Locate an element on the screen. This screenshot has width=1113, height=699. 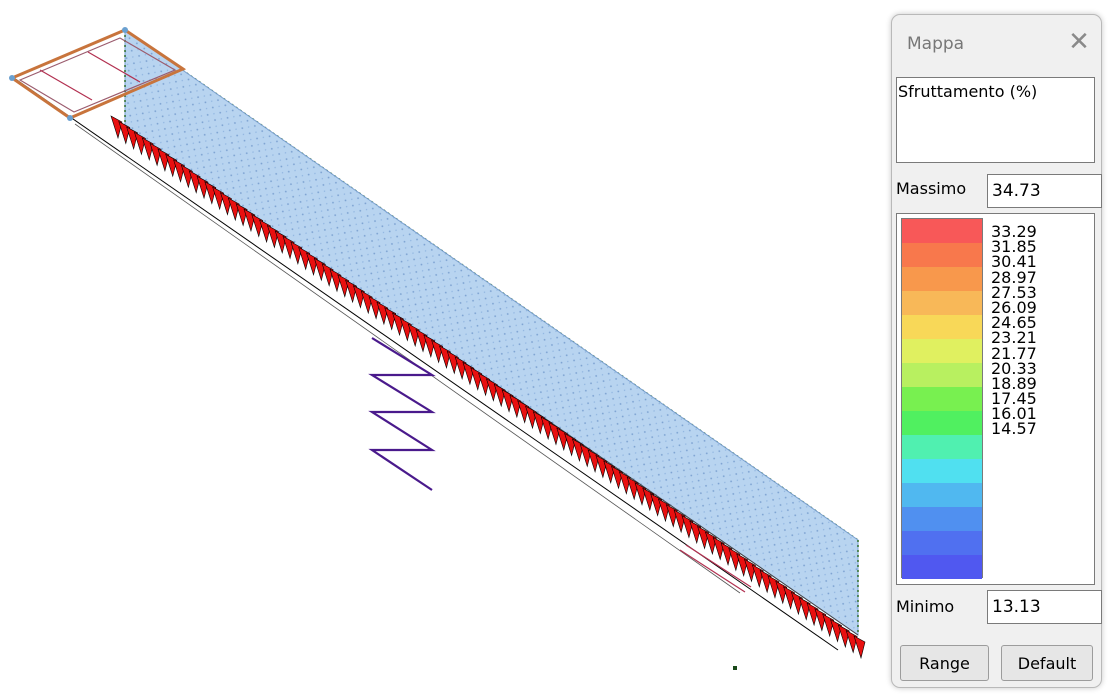
result-type-label: Sfruttamento (%) is located at coordinates (968, 91).